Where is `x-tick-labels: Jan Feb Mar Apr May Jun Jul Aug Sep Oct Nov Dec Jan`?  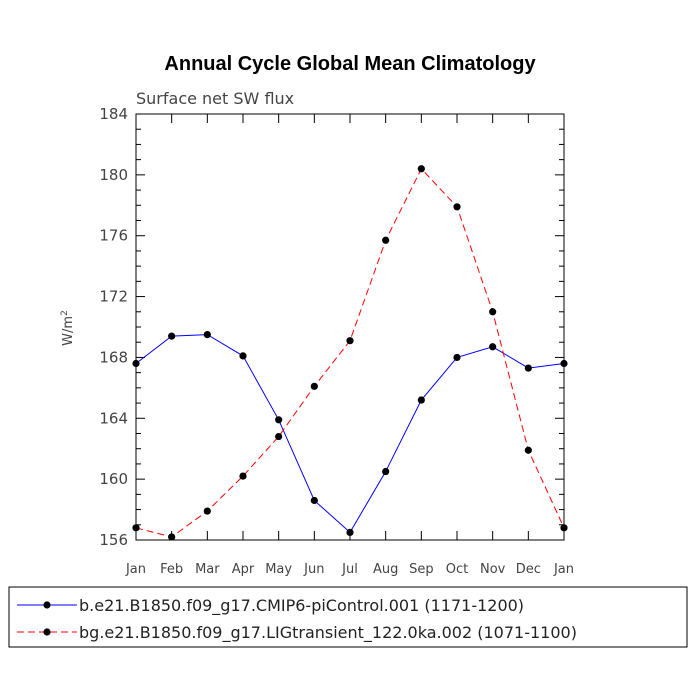 x-tick-labels: Jan Feb Mar Apr May Jun Jul Aug Sep Oct Nov Dec Jan is located at coordinates (349, 569).